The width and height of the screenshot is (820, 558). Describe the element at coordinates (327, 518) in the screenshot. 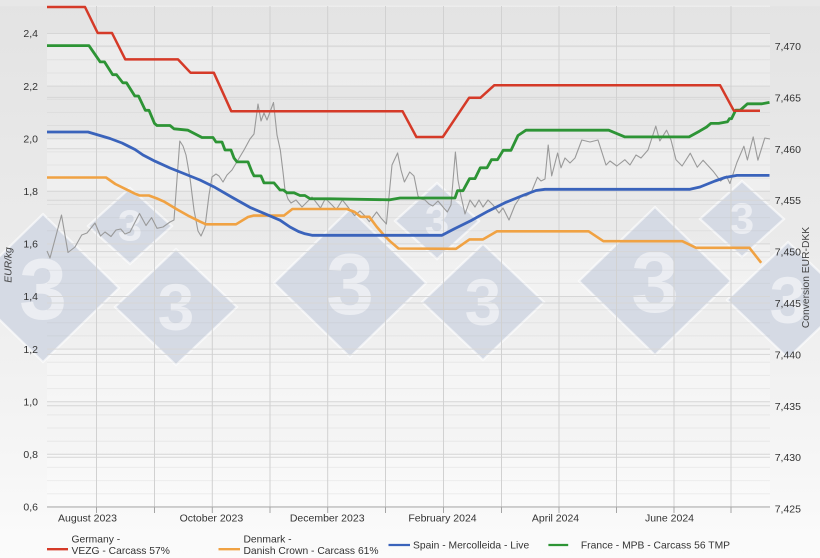

I see `svg-text: December 2023` at that location.